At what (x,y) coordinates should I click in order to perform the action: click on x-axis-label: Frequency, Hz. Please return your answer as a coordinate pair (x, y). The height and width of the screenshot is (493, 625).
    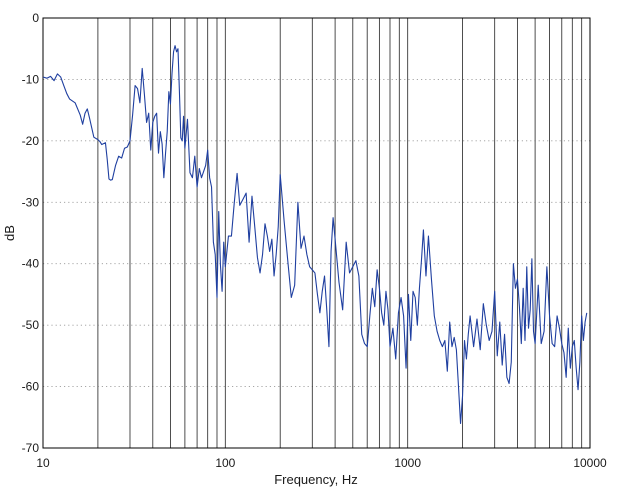
    Looking at the image, I should click on (316, 479).